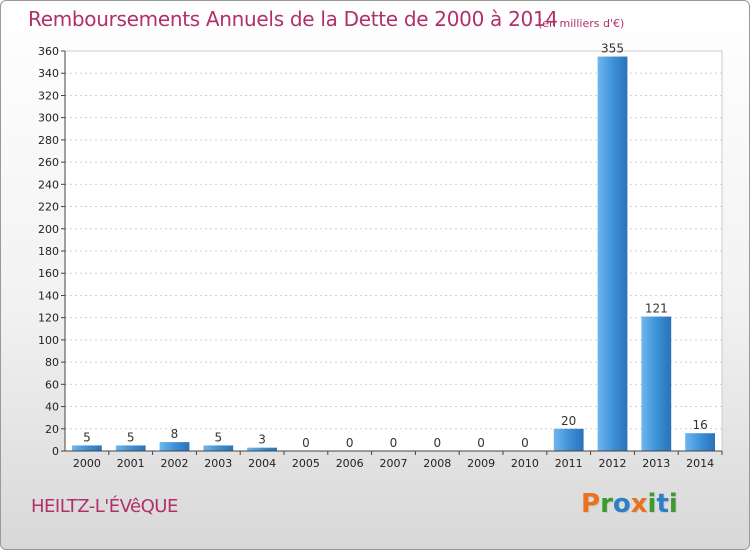 This screenshot has width=750, height=550. Describe the element at coordinates (48, 251) in the screenshot. I see `y-tick-label: 180` at that location.